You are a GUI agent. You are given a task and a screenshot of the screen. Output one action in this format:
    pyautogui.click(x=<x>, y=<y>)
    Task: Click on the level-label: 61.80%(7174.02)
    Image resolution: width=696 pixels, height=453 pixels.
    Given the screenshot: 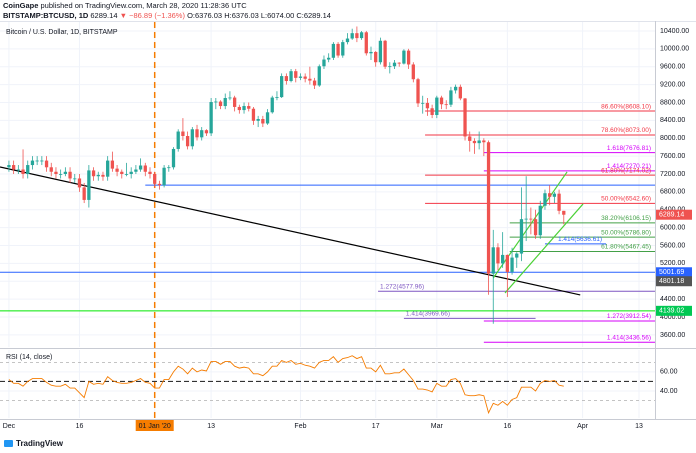 What is the action you would take?
    pyautogui.click(x=626, y=170)
    